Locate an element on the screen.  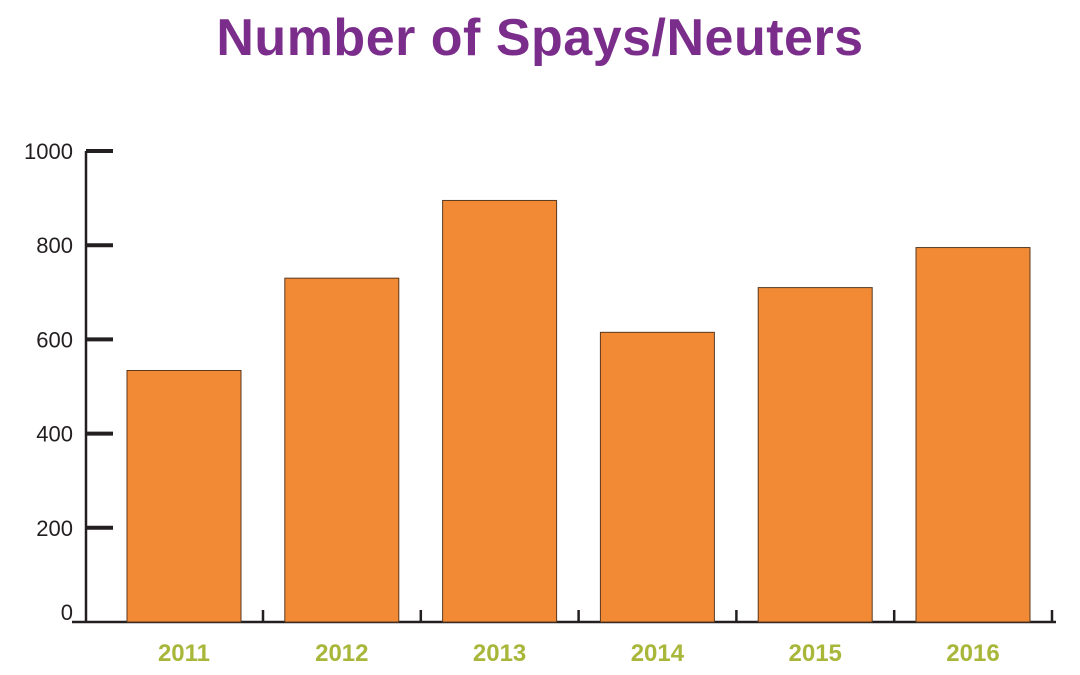
bar-2016 is located at coordinates (973, 435).